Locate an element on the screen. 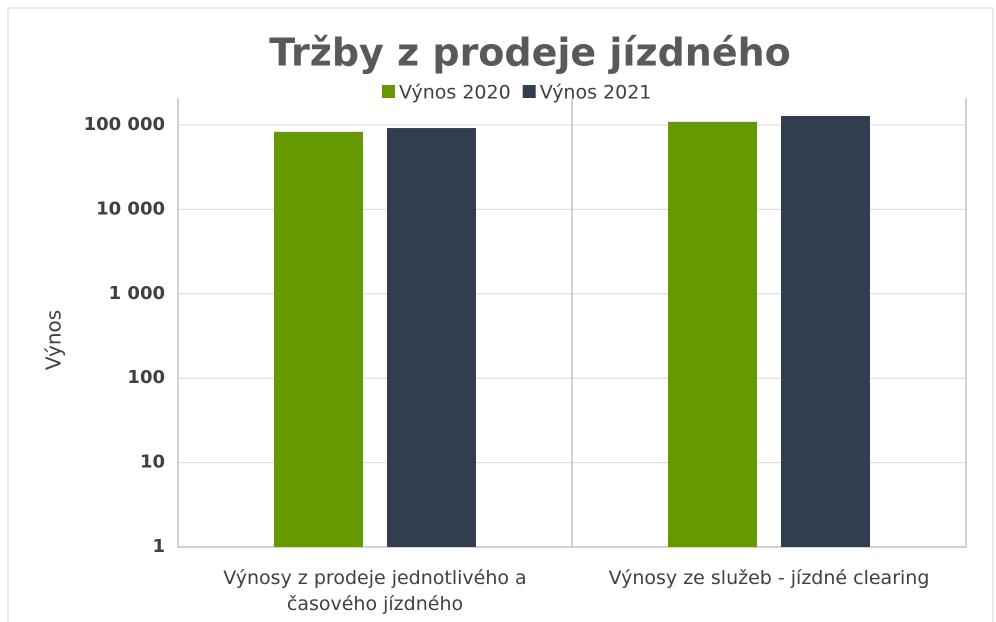  legend-label: Výnos 2020 is located at coordinates (455, 93).